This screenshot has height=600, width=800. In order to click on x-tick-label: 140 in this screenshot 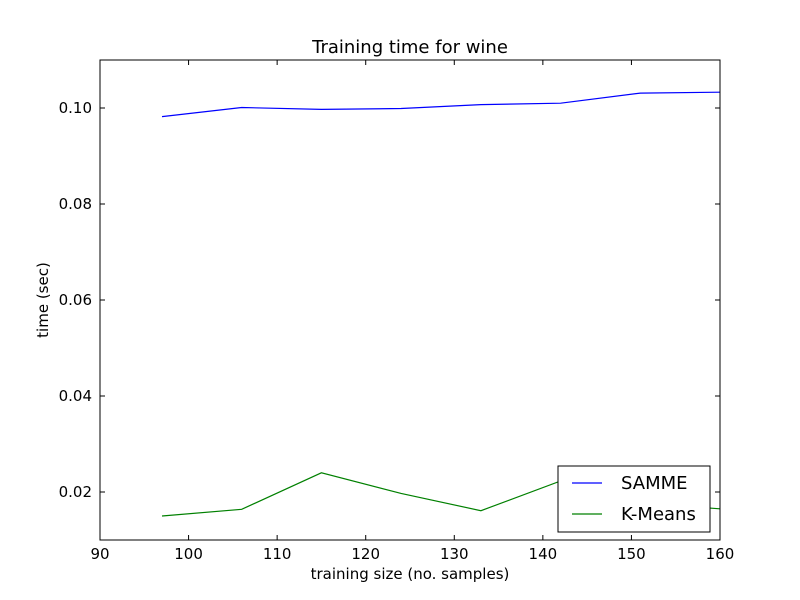, I will do `click(543, 554)`.